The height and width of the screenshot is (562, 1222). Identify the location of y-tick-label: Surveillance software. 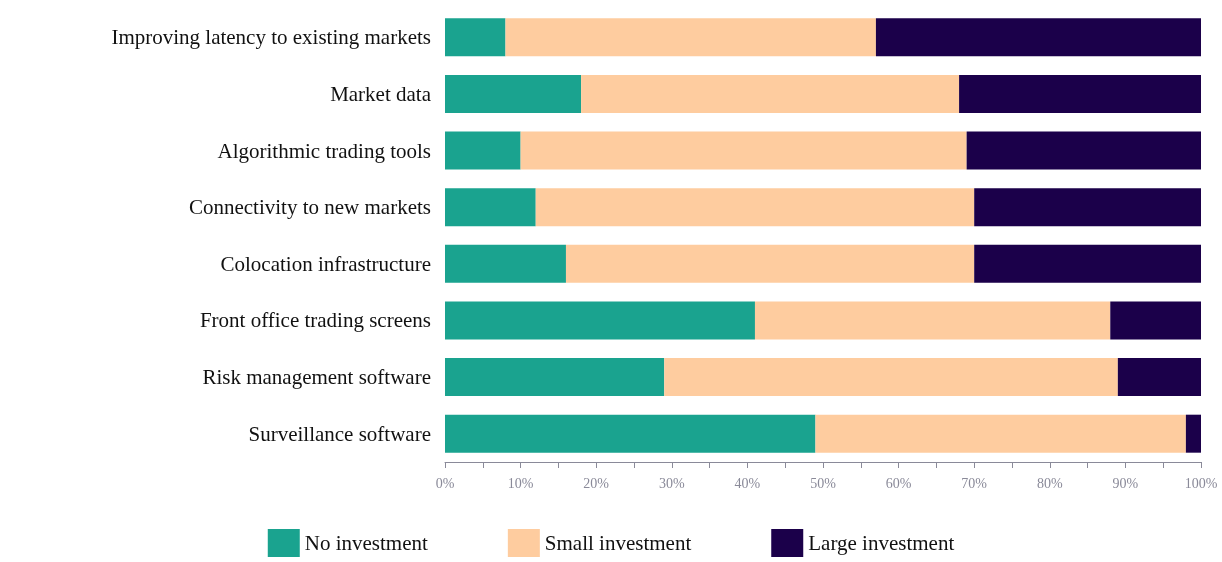
(339, 433).